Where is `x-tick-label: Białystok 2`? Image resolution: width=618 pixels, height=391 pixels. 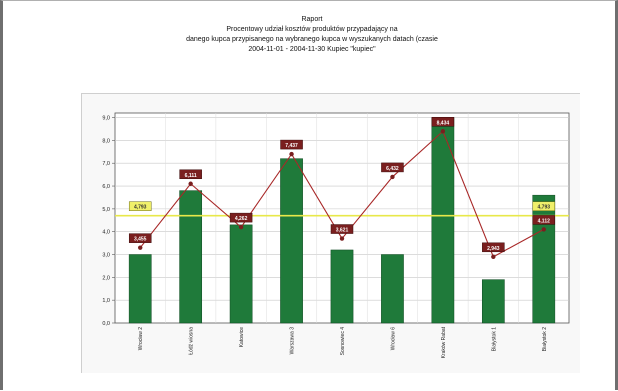 x-tick-label: Białystok 2 is located at coordinates (545, 339).